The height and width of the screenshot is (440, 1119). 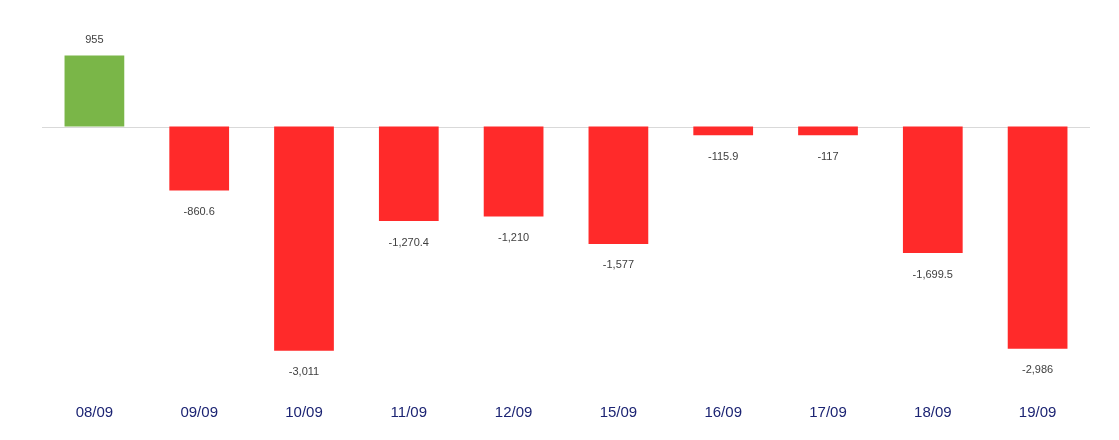 What do you see at coordinates (723, 155) in the screenshot?
I see `data-label: -115.9` at bounding box center [723, 155].